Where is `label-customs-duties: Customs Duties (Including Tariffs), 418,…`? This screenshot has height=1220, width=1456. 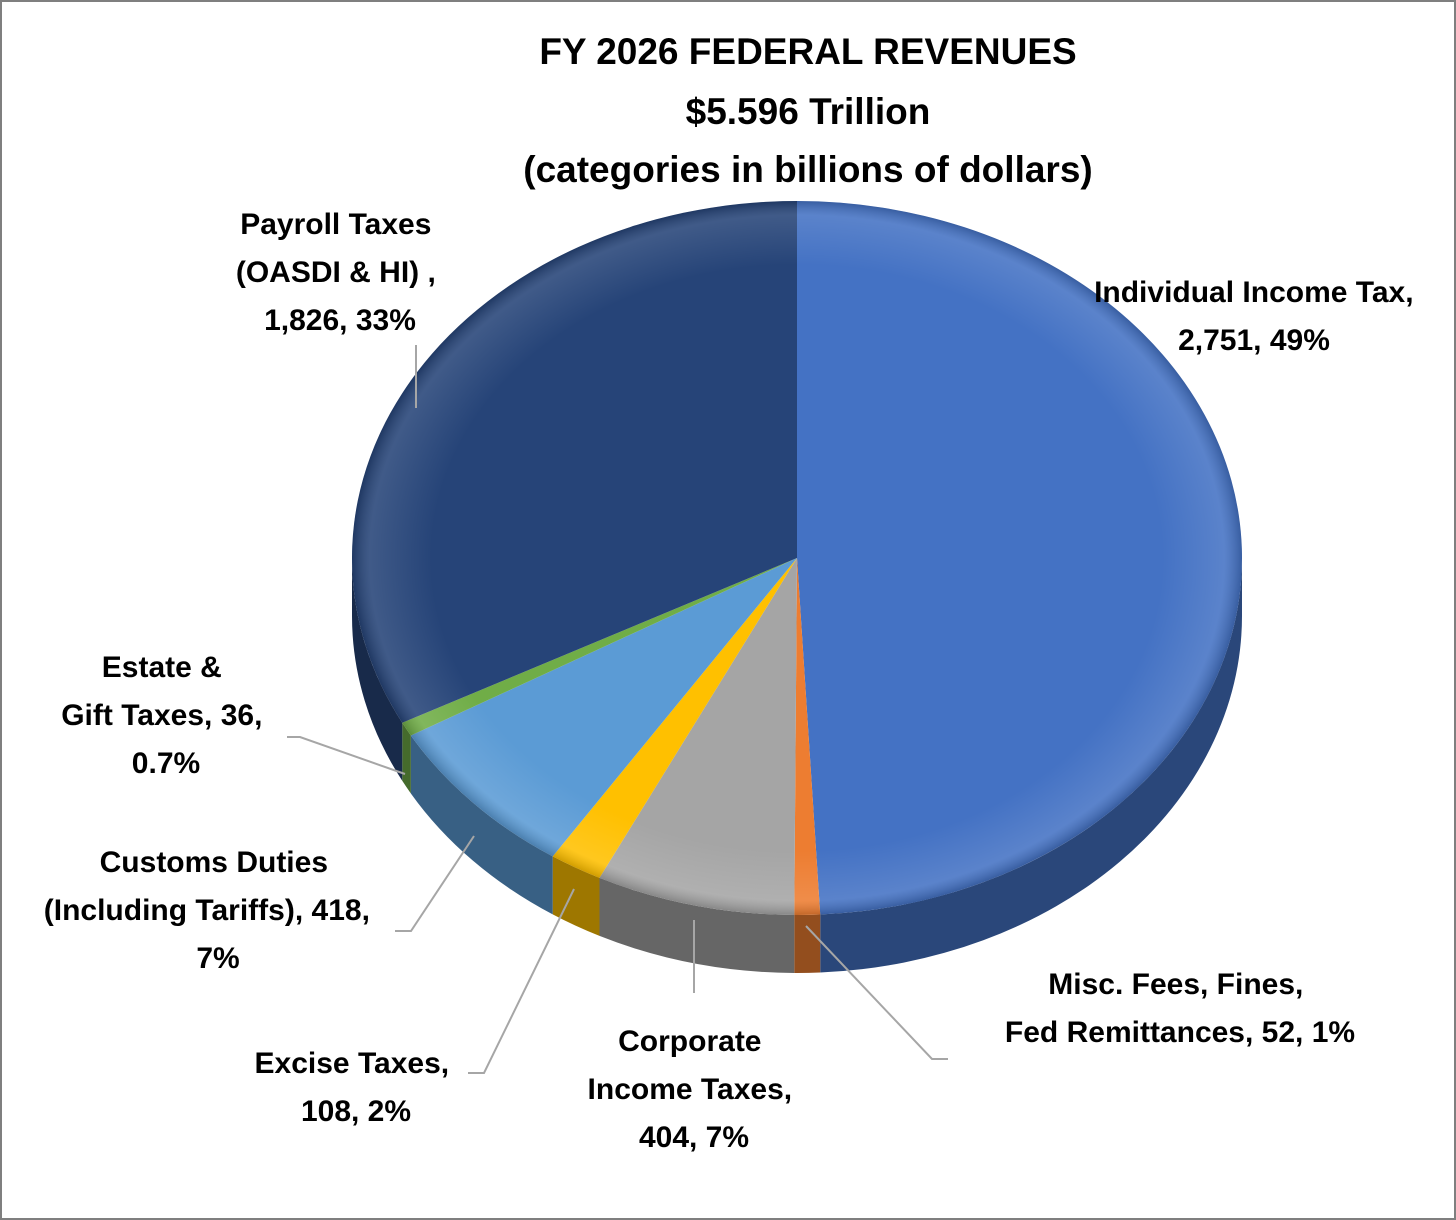
label-customs-duties: Customs Duties (Including Tariffs), 418,… is located at coordinates (211, 910).